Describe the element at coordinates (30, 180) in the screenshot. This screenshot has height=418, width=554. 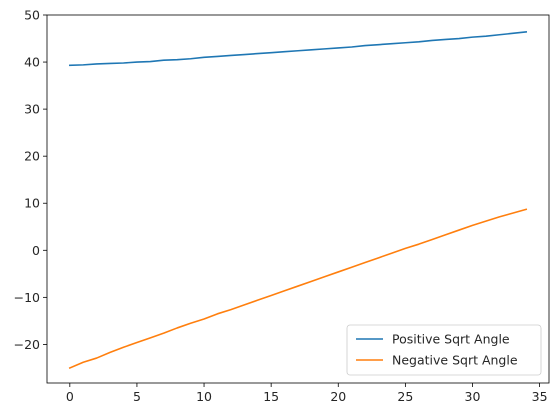
I see `y-axis: −20 −10 0 10 20 30 40 50` at that location.